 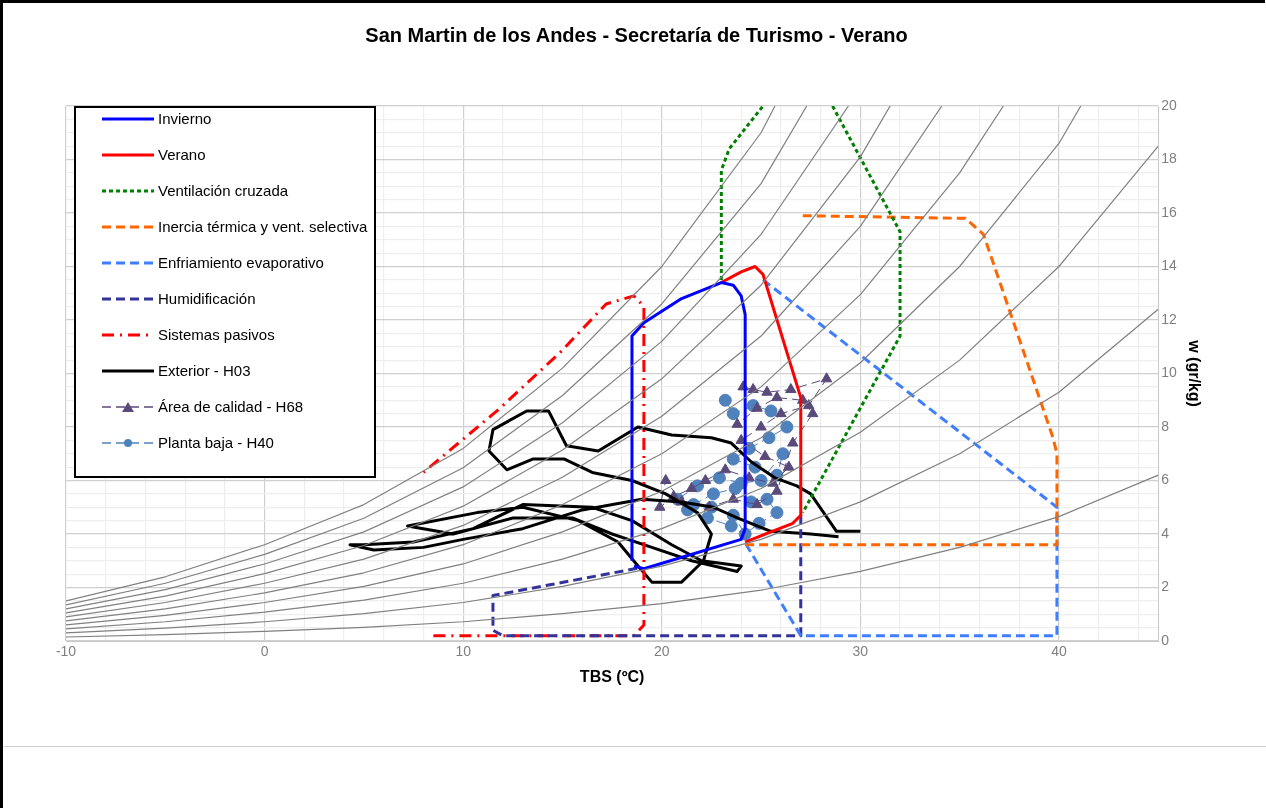 What do you see at coordinates (1169, 372) in the screenshot?
I see `y-tick-label: 10` at bounding box center [1169, 372].